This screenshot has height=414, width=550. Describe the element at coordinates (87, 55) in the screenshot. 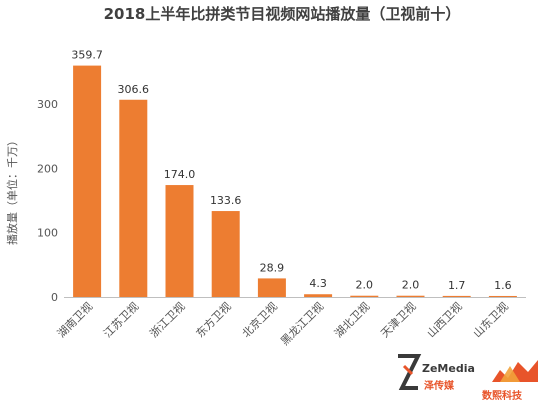

I see `data-label: 359.7` at that location.